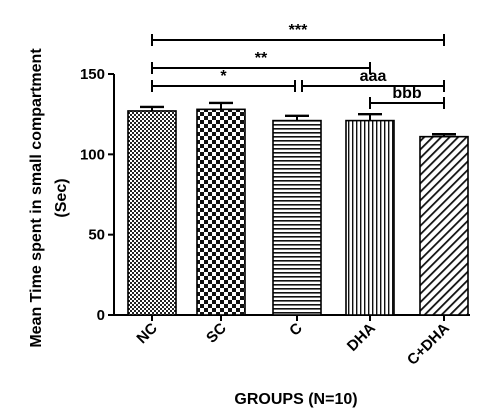 This screenshot has height=420, width=503. I want to click on x-tick-label: DHA, so click(361, 337).